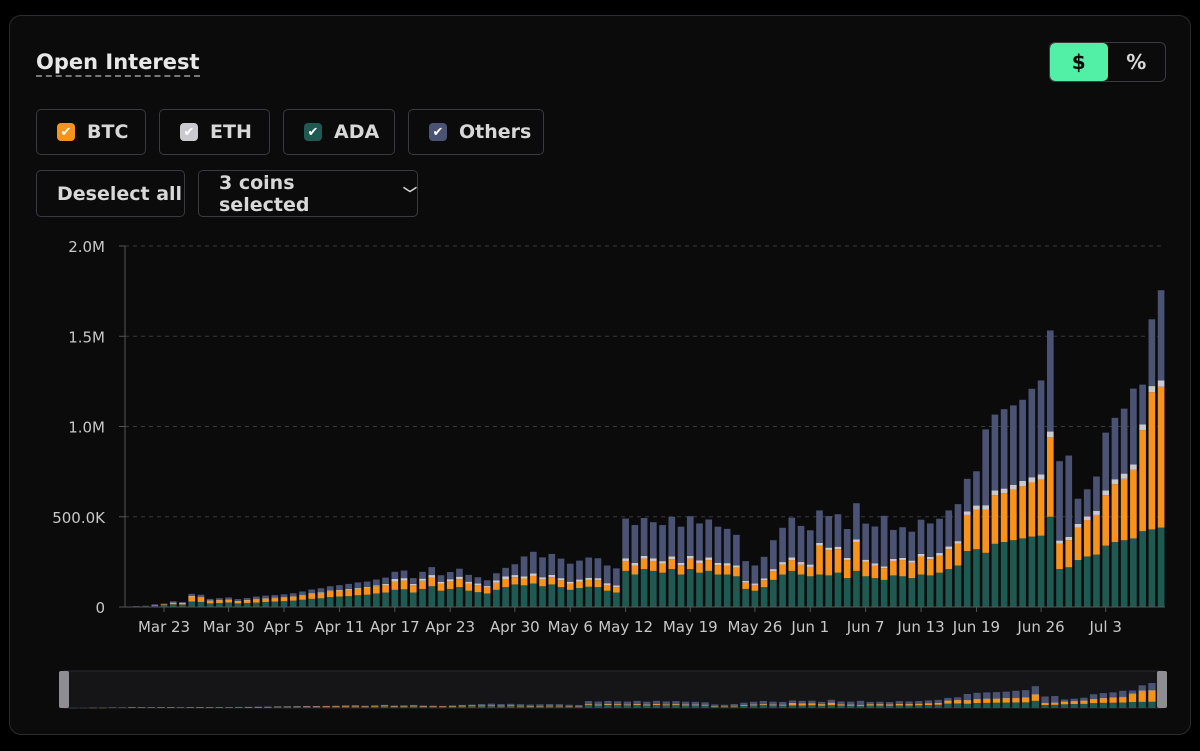 This screenshot has width=1200, height=751. What do you see at coordinates (308, 193) in the screenshot?
I see `coins-selected-dropdown: 3 coins selected ﹀` at bounding box center [308, 193].